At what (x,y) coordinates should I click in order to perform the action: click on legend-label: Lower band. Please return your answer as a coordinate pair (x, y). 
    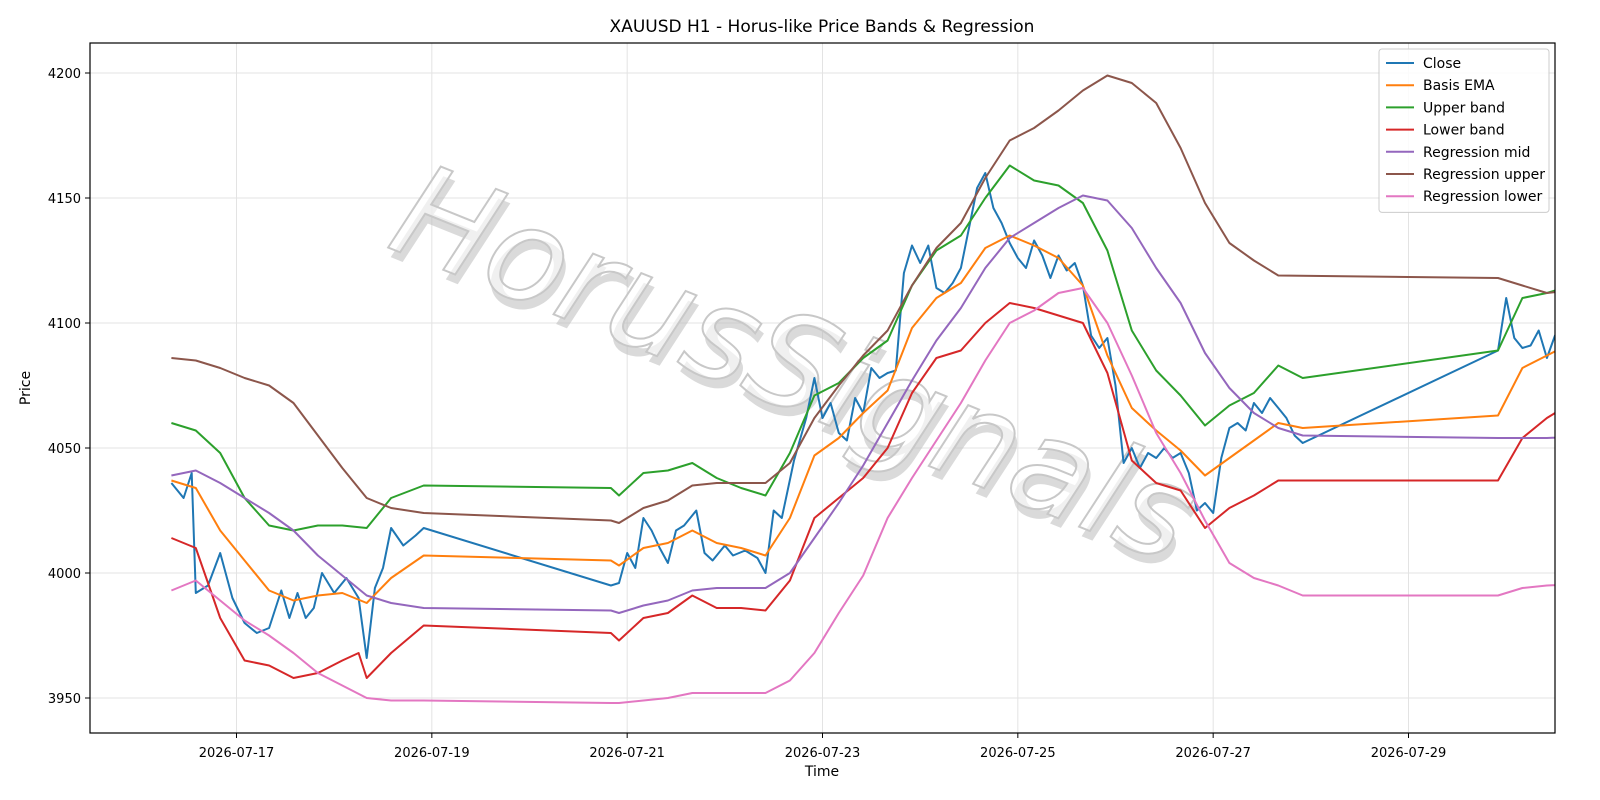
    Looking at the image, I should click on (1464, 131).